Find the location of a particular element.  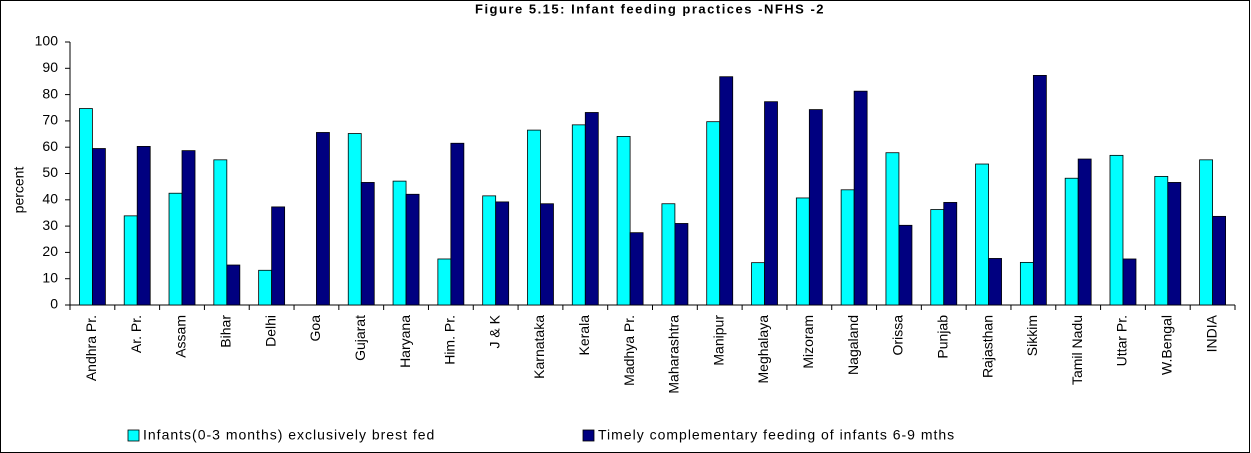

x-tick-label: Maharashtra is located at coordinates (674, 354).